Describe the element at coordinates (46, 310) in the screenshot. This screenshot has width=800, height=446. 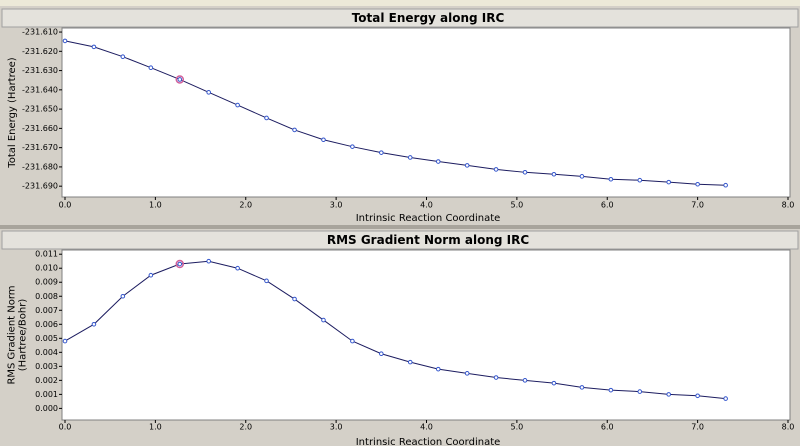
I see `y-tick-label: 0.007` at that location.